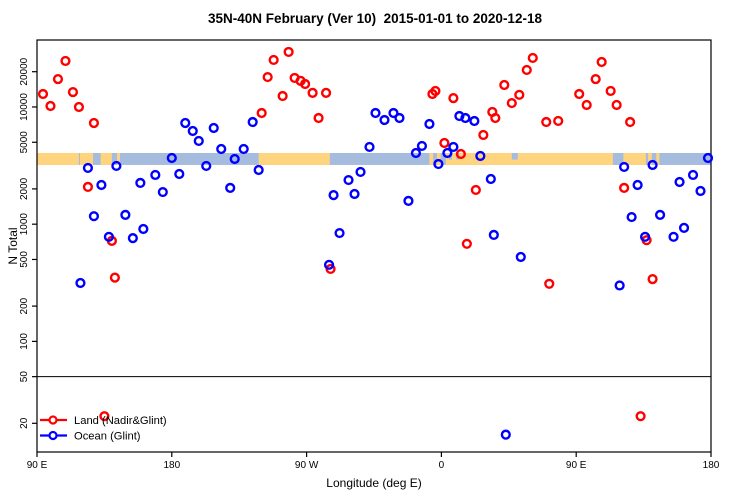  I want to click on y-tick-label: 5000, so click(24, 142).